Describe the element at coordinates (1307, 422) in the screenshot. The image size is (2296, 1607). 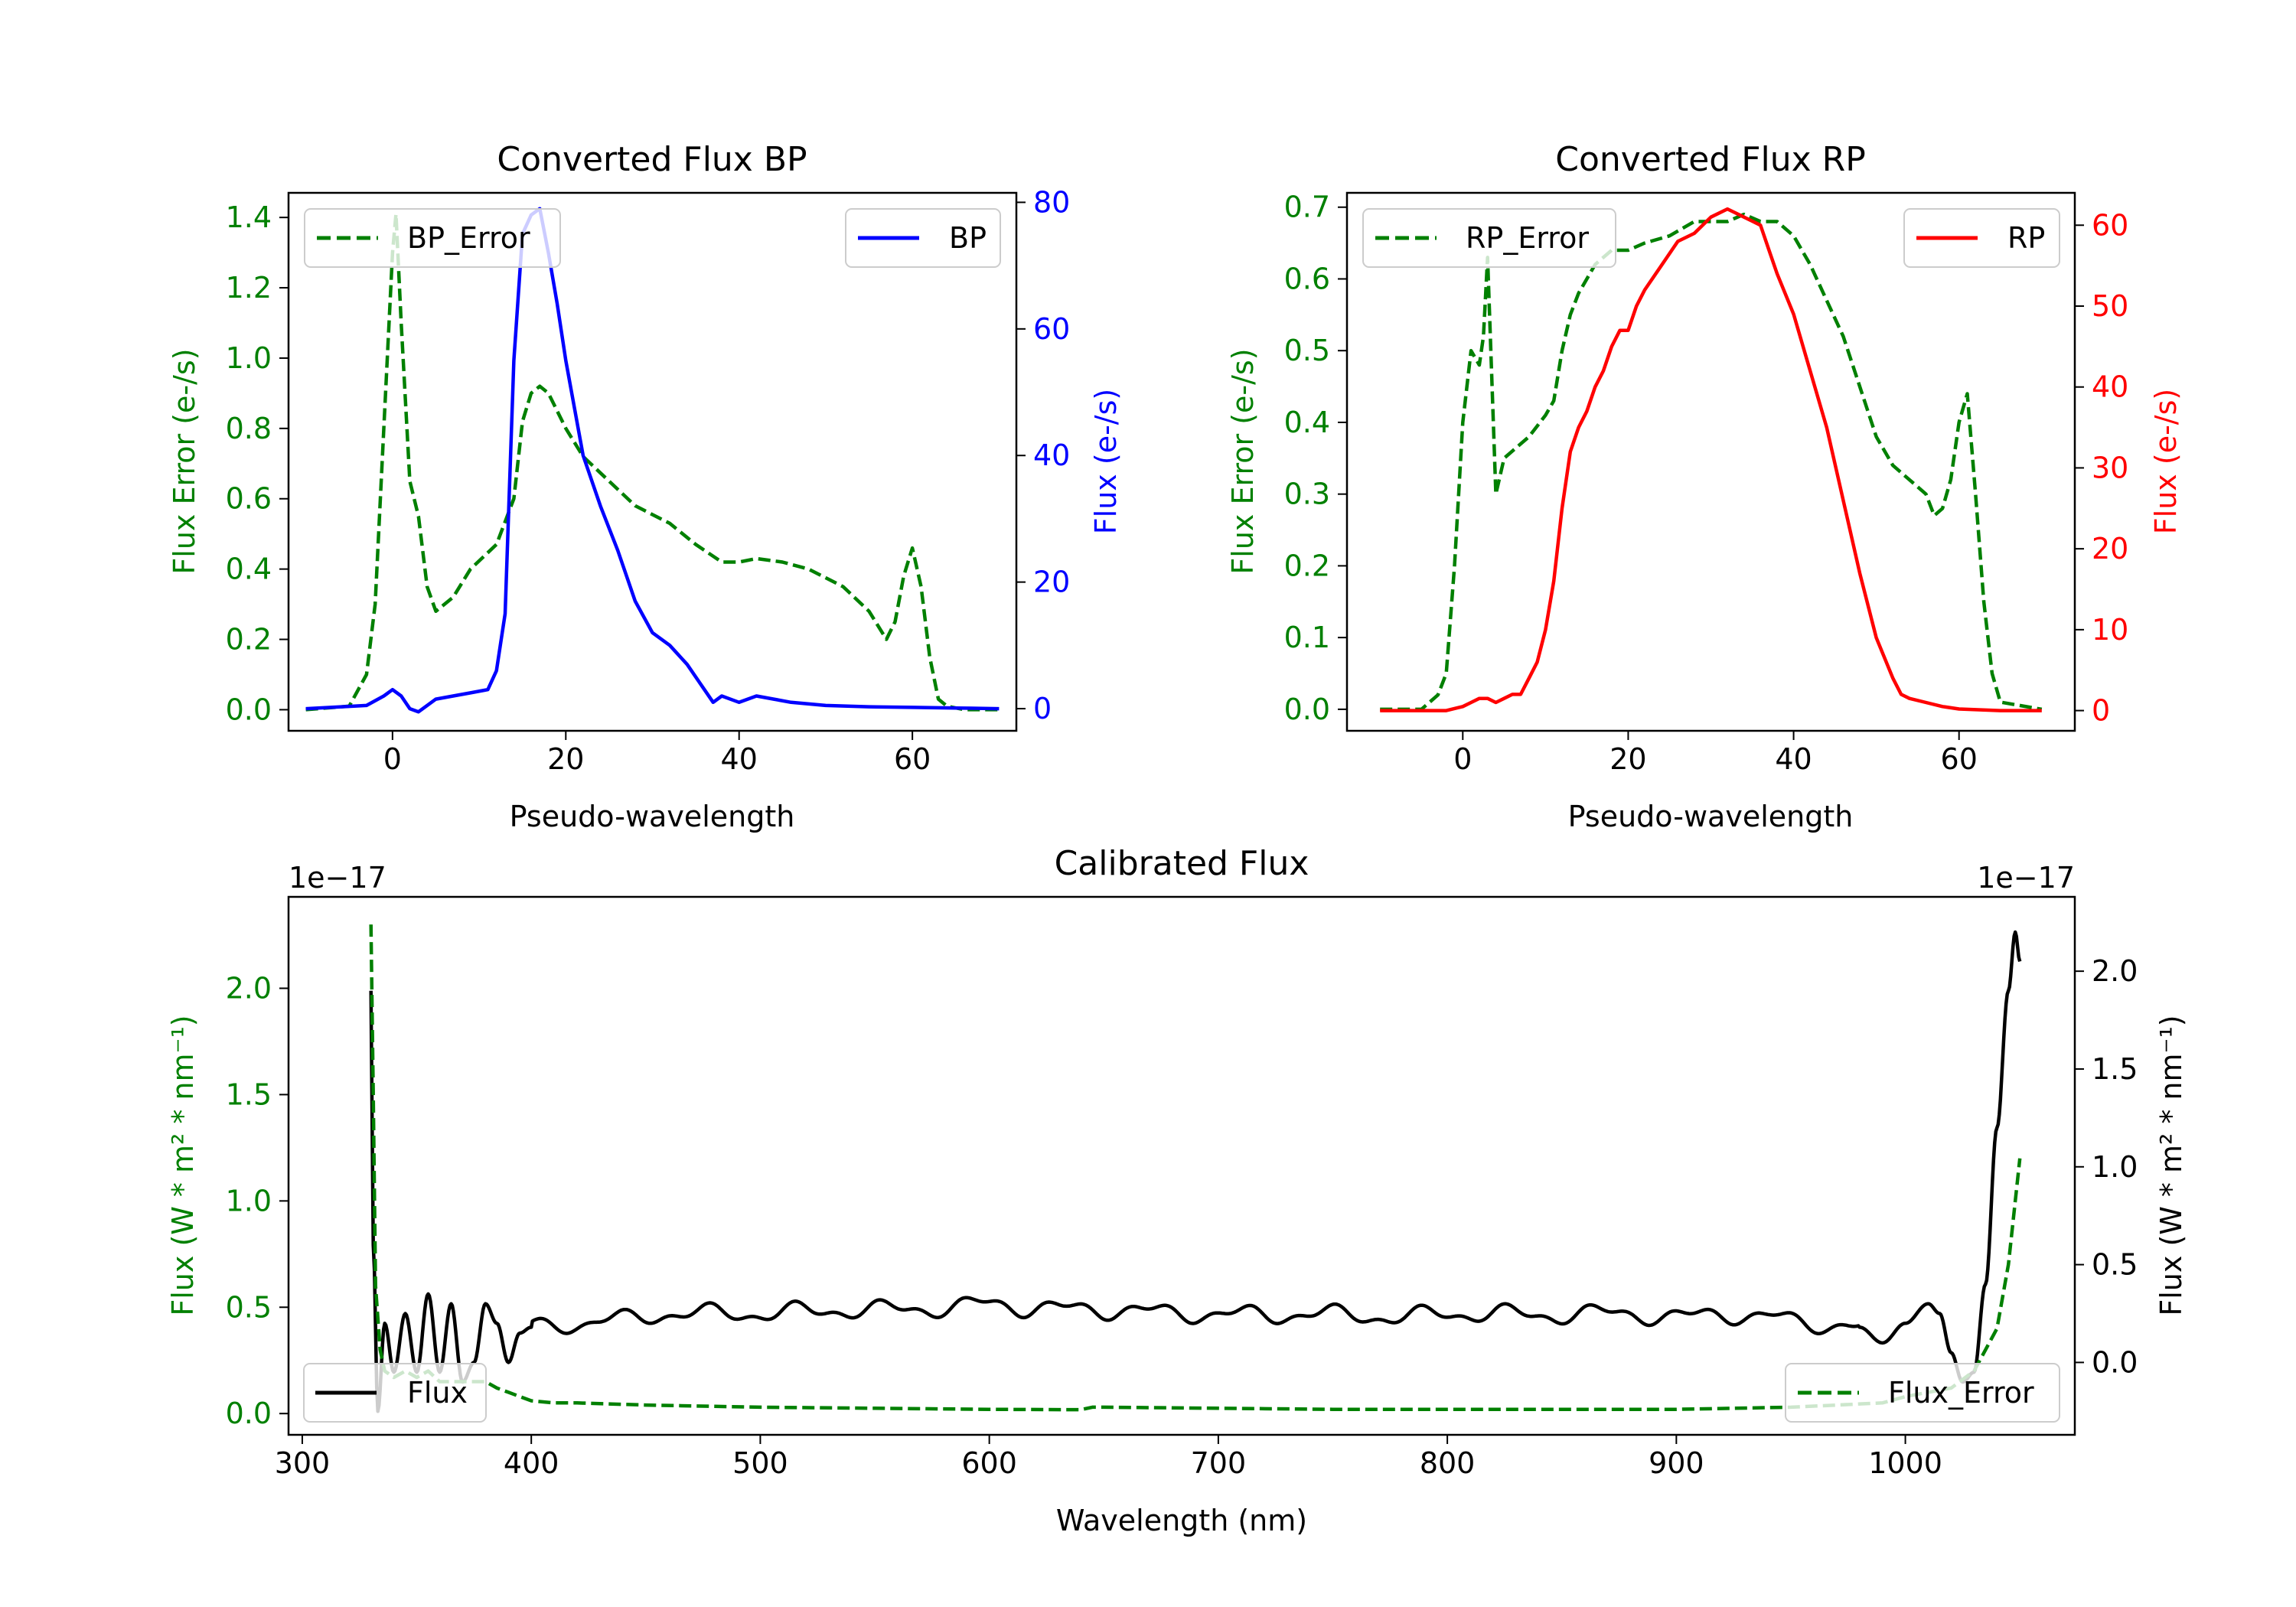
I see `rp-left-tick-label: 0.4` at that location.